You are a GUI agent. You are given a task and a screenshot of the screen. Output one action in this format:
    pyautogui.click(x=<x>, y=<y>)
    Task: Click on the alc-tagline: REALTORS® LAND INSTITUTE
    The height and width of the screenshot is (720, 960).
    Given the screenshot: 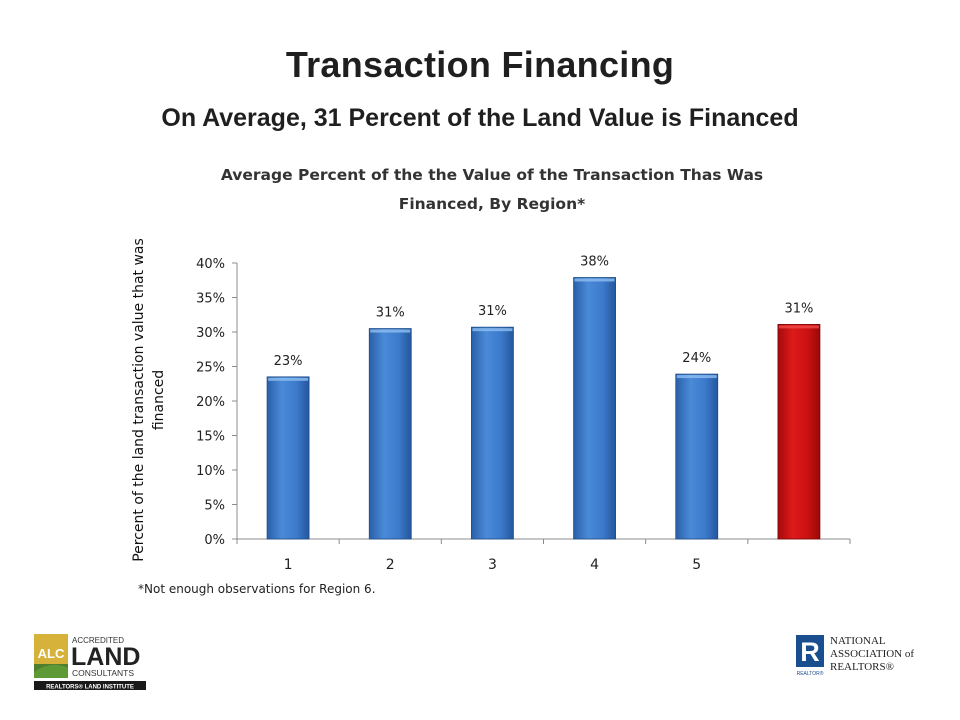 What is the action you would take?
    pyautogui.click(x=90, y=686)
    